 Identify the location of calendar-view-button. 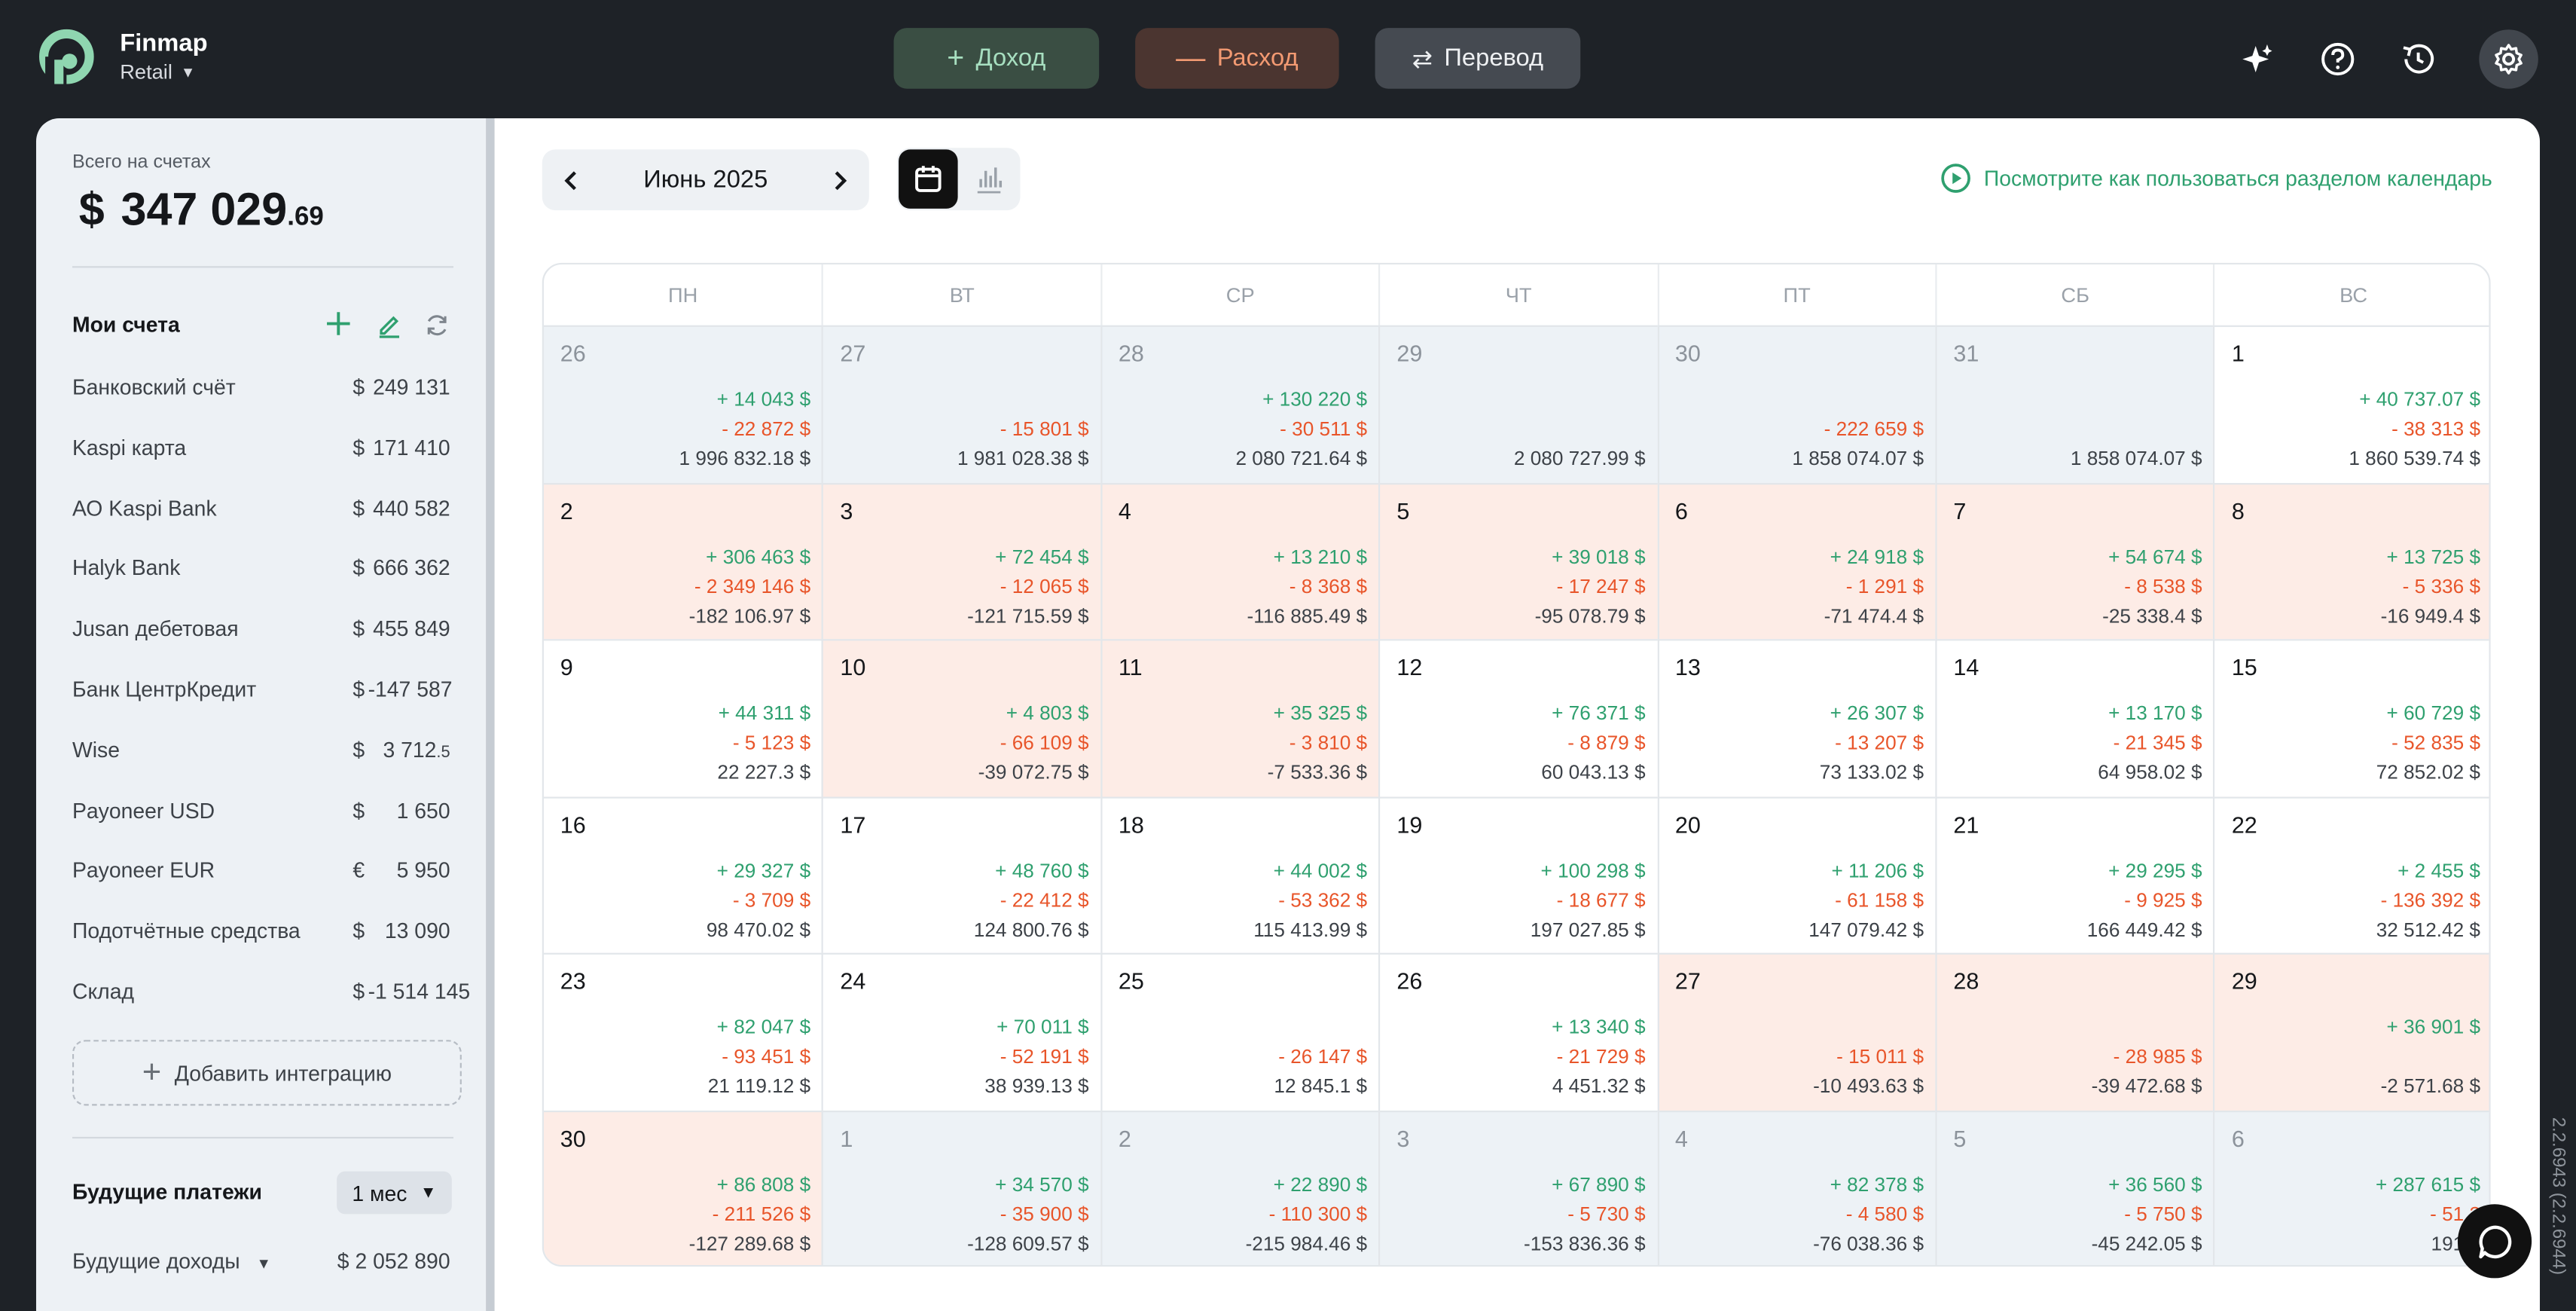
(929, 179).